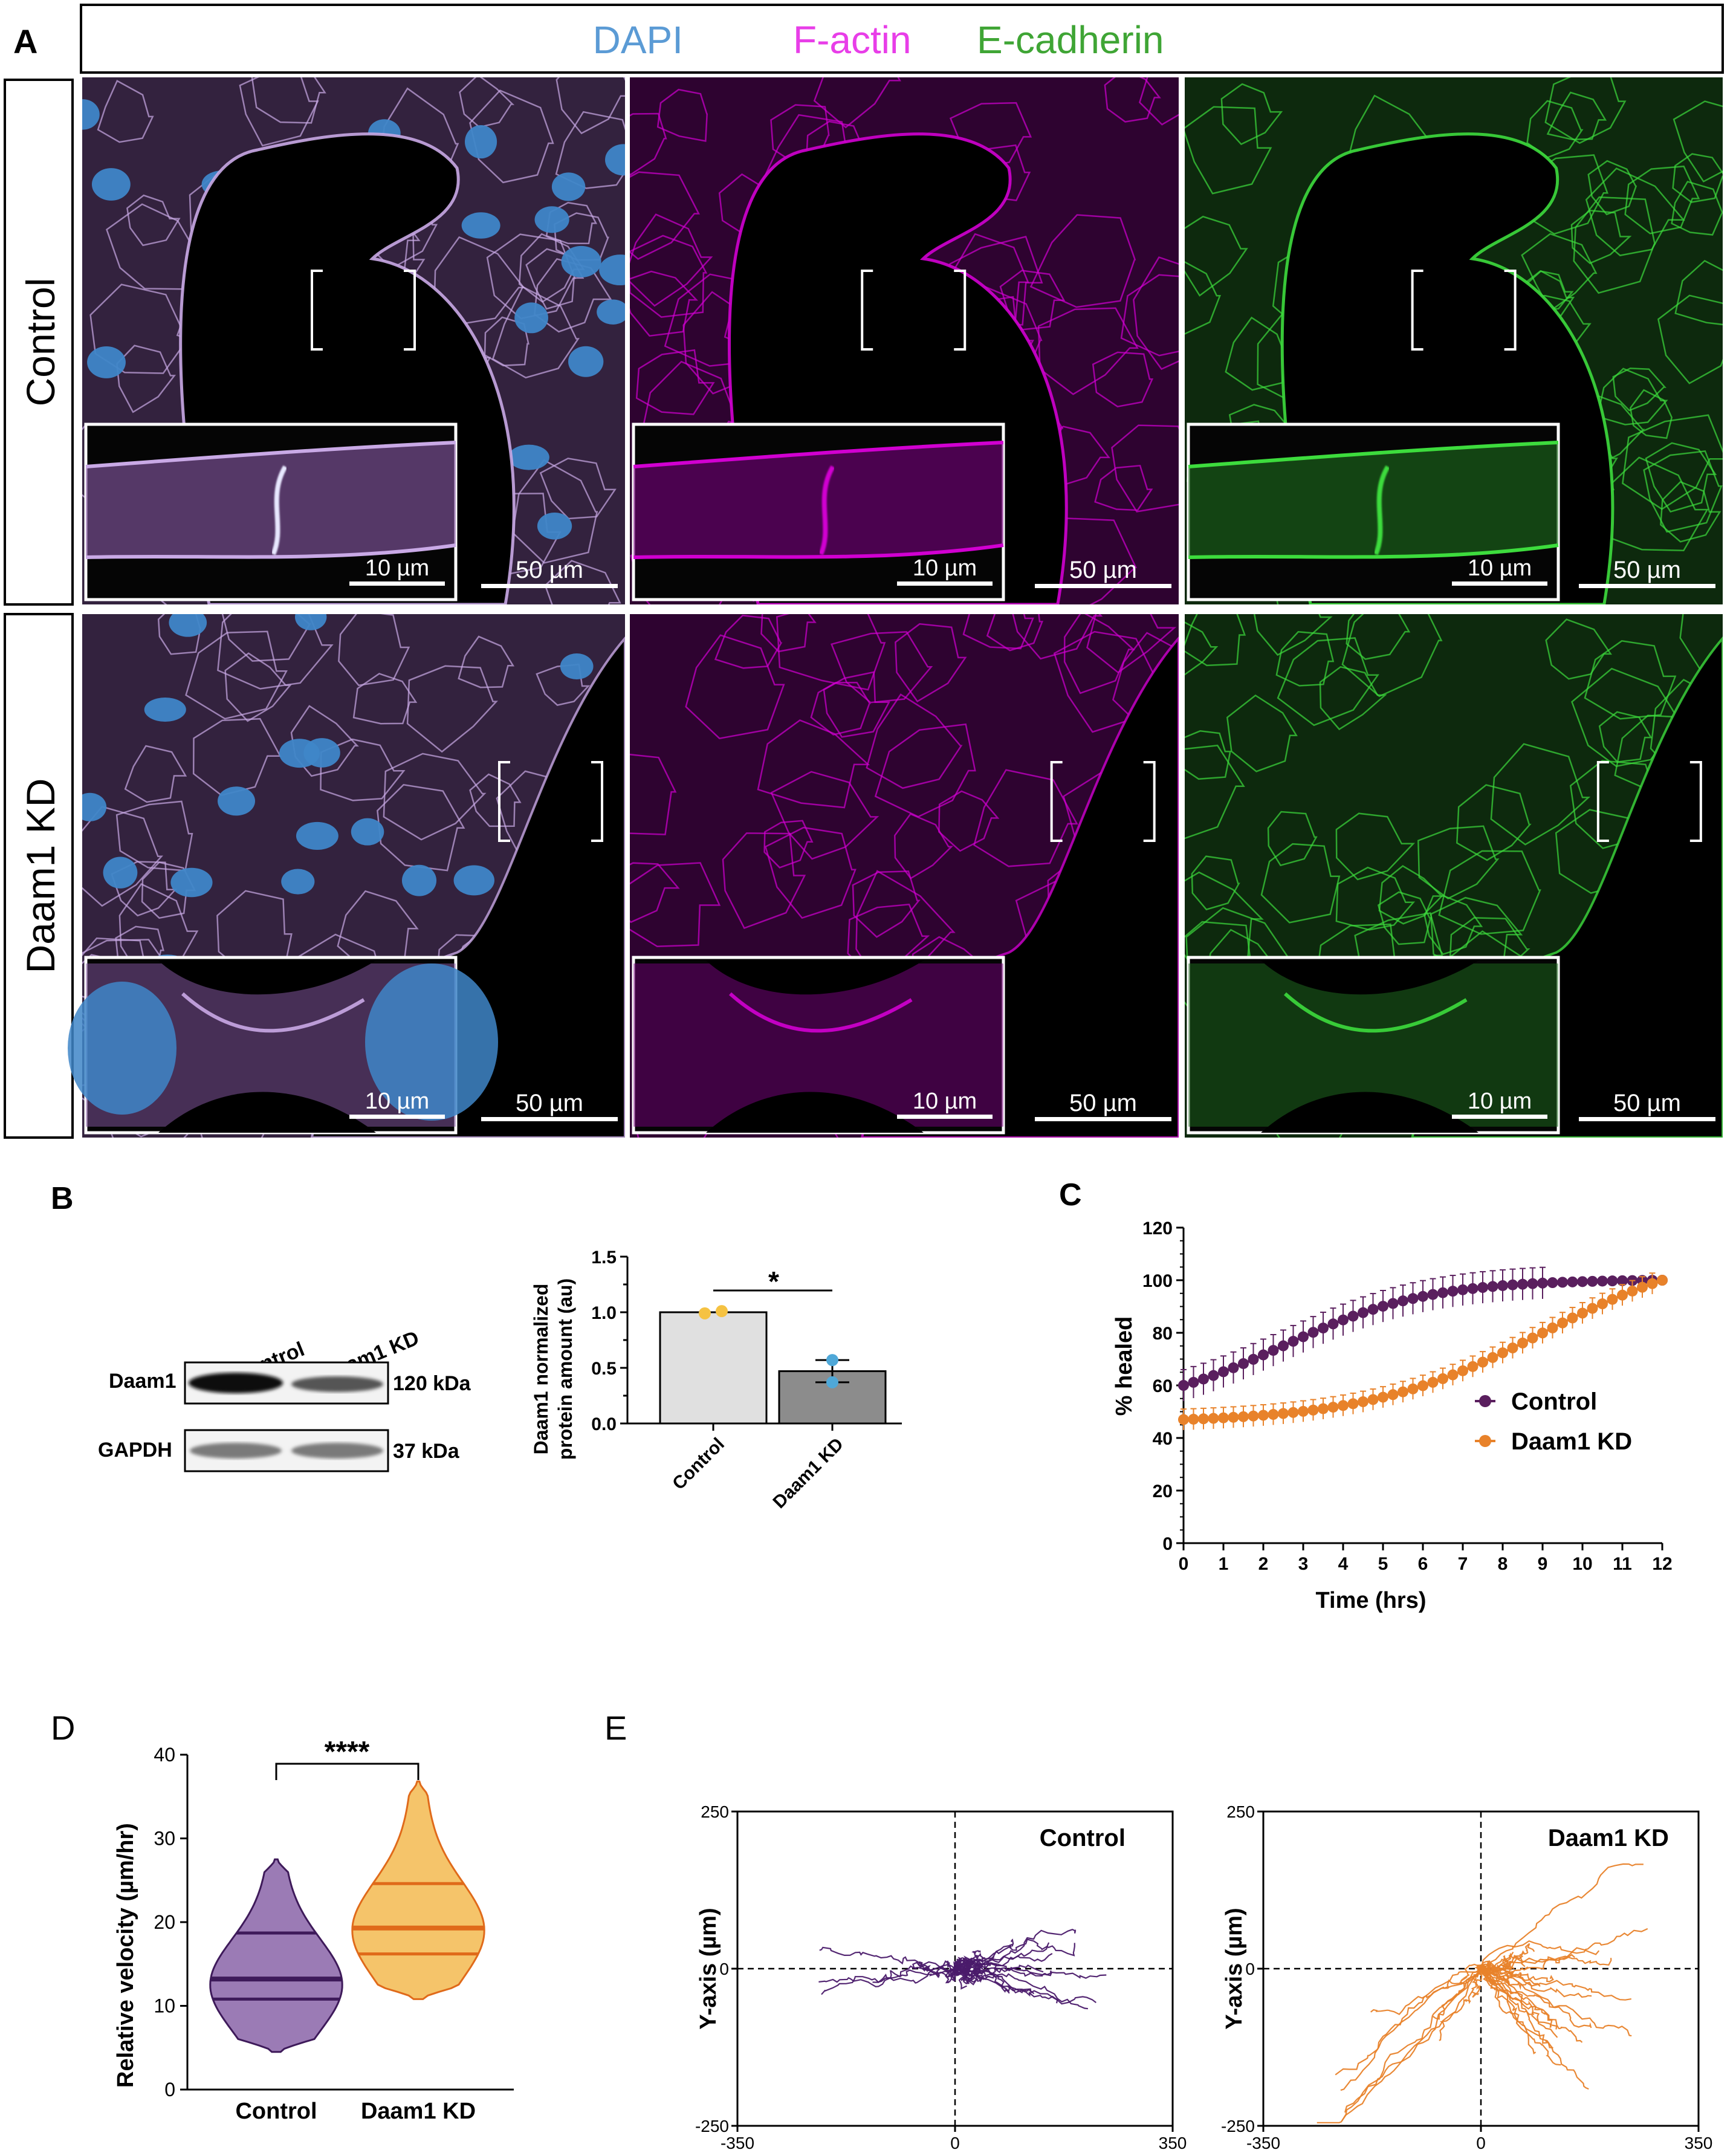 Image resolution: width=1736 pixels, height=2150 pixels. Describe the element at coordinates (808, 1473) in the screenshot. I see `bar-chart-xtick-label: Daam1 KD` at that location.